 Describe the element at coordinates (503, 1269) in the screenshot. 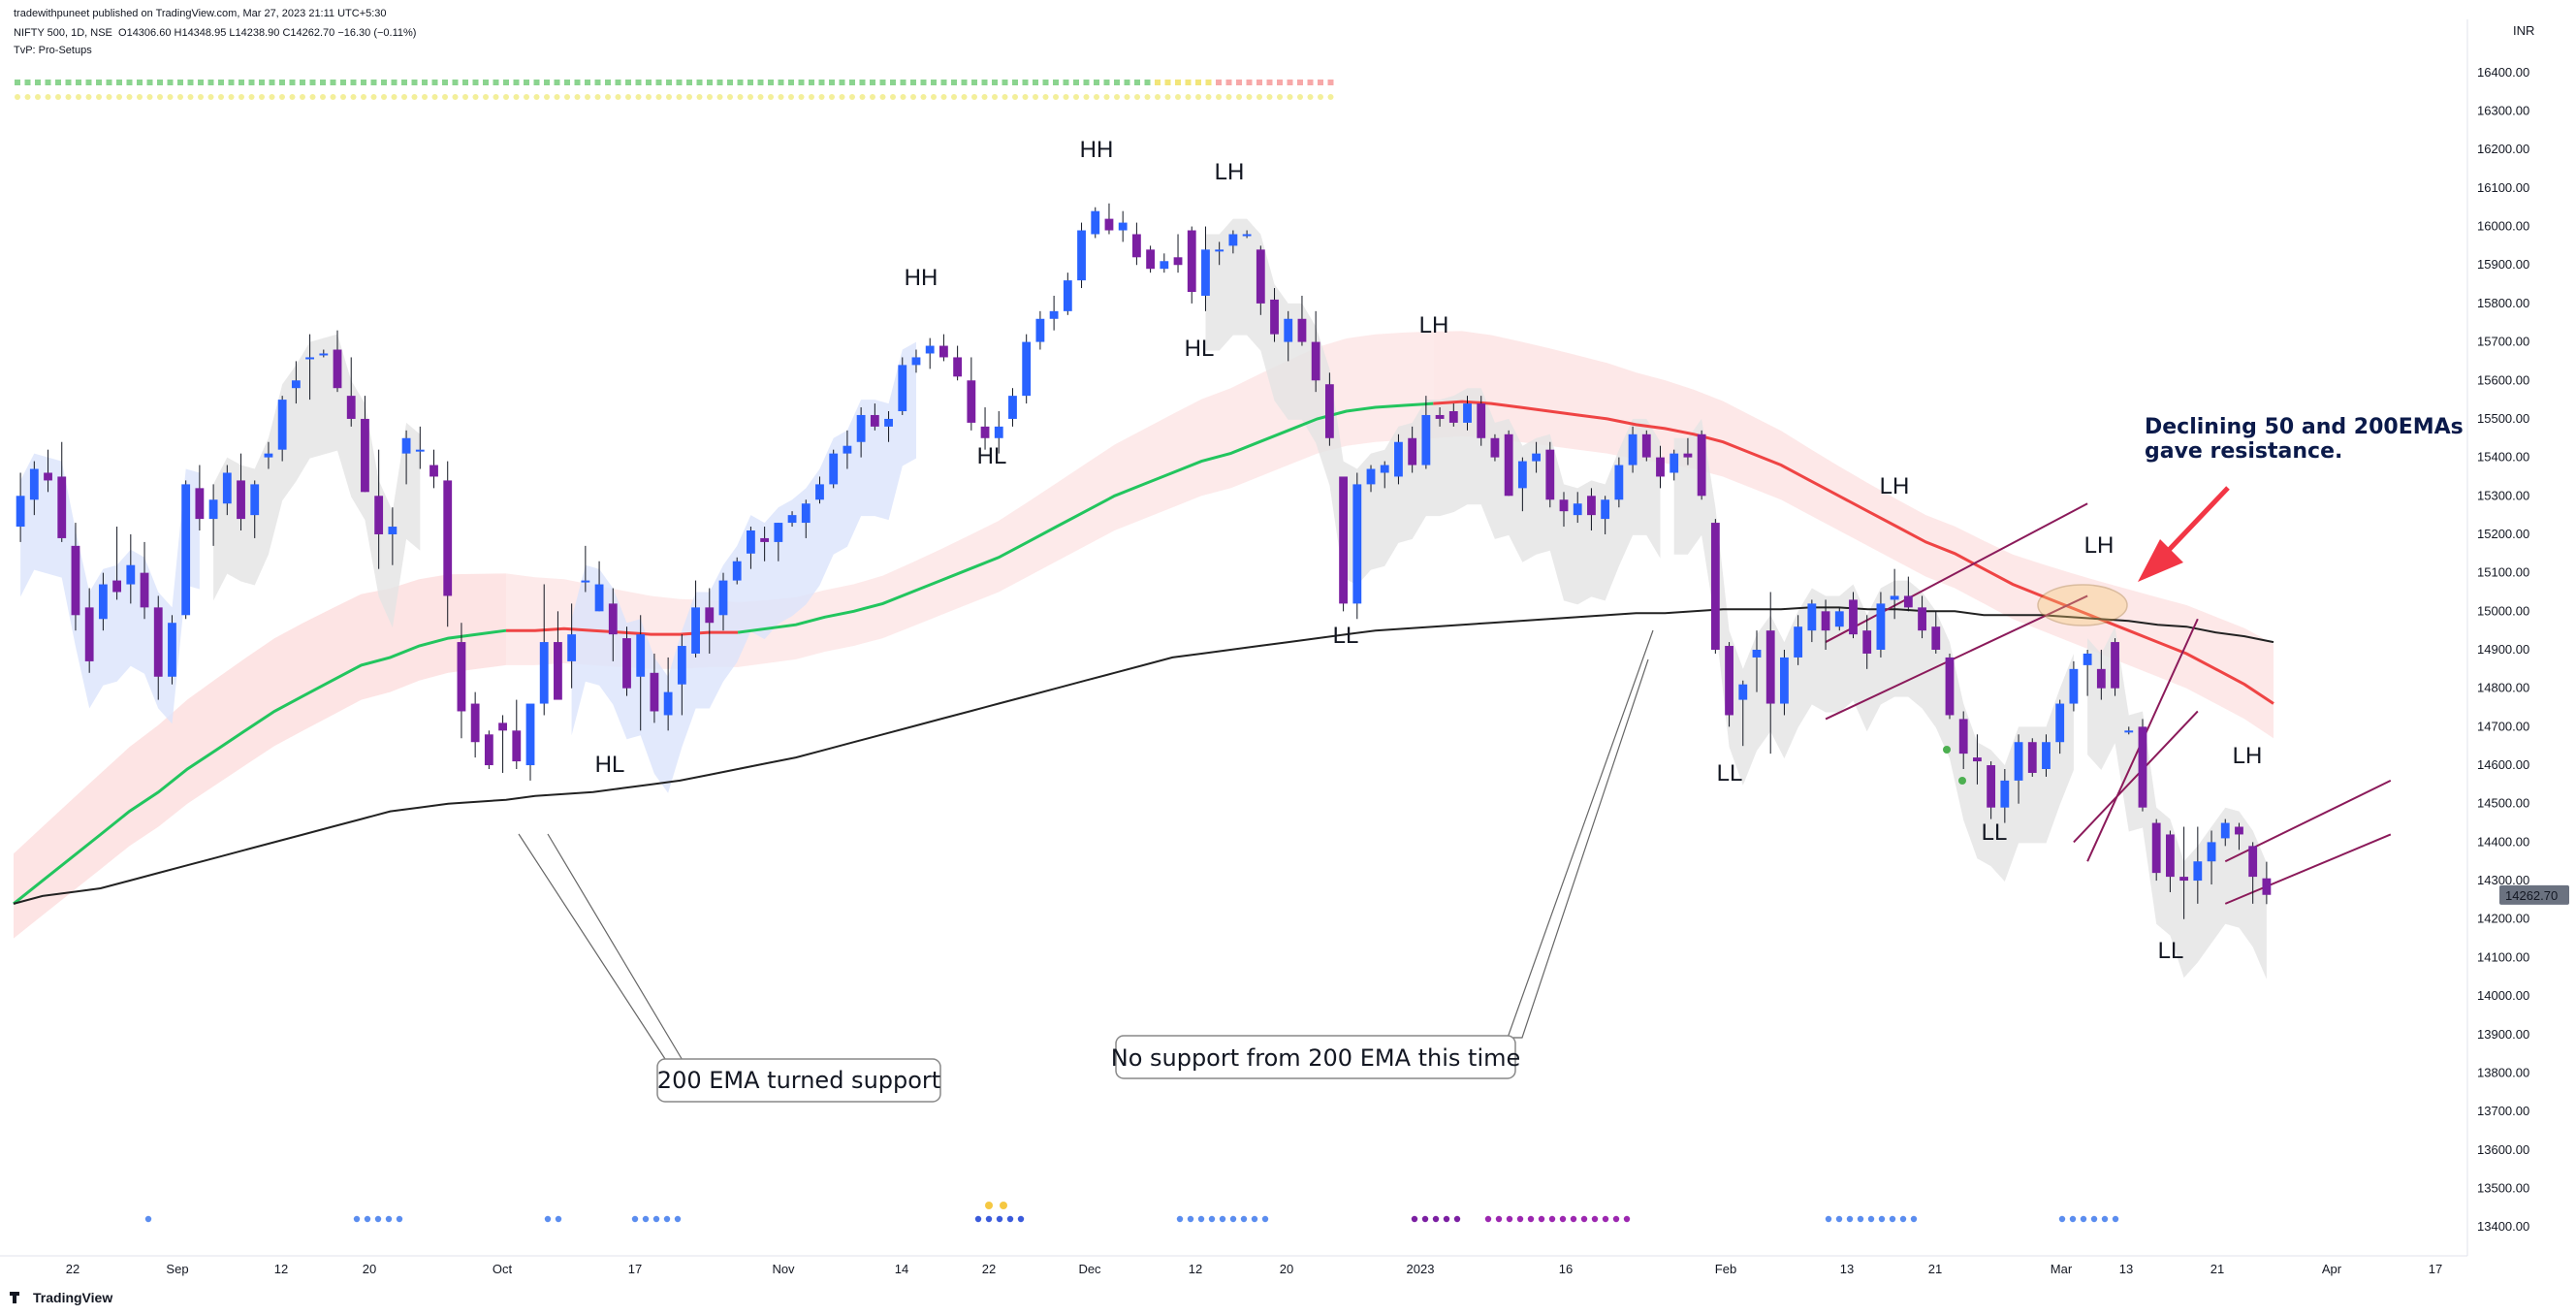

I see `time-tick-label: Oct` at that location.